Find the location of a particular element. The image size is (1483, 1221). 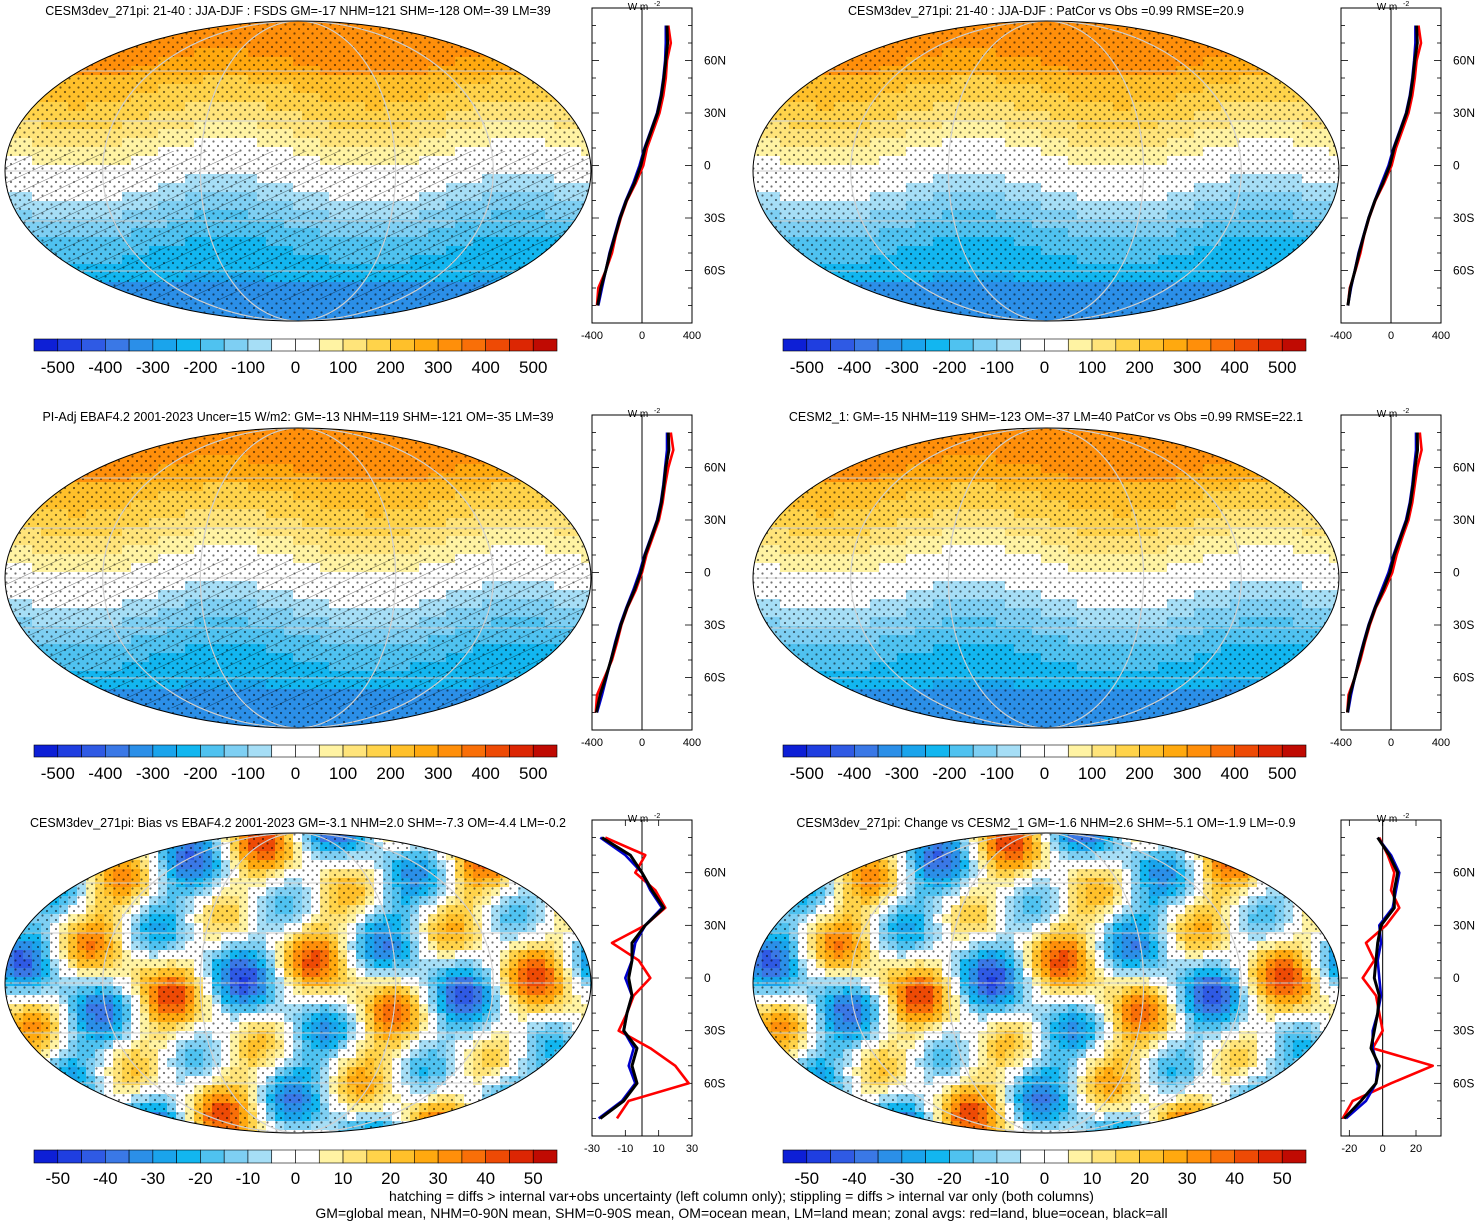

x-tick-label: 0 is located at coordinates (1391, 336).